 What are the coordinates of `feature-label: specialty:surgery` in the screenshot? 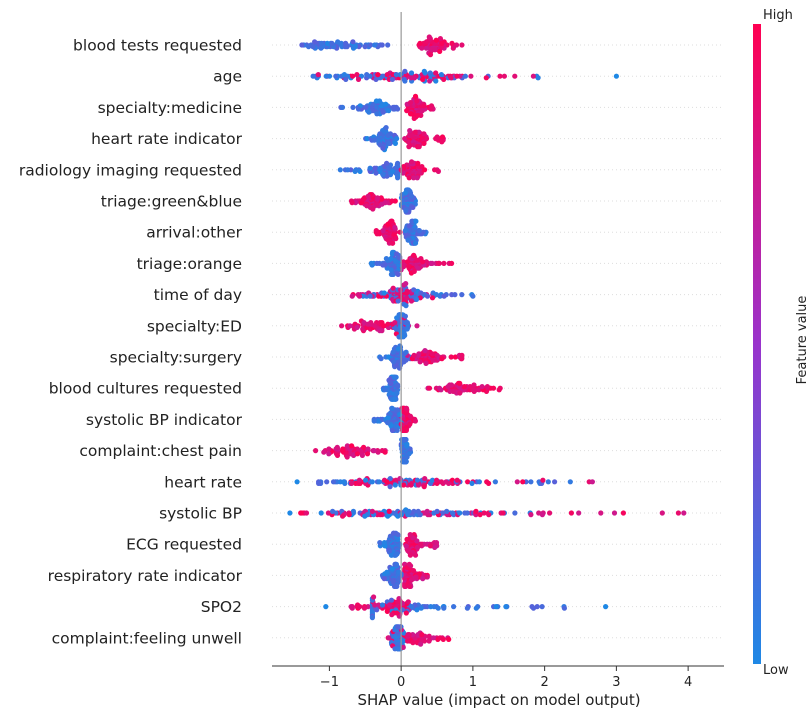 It's located at (176, 358).